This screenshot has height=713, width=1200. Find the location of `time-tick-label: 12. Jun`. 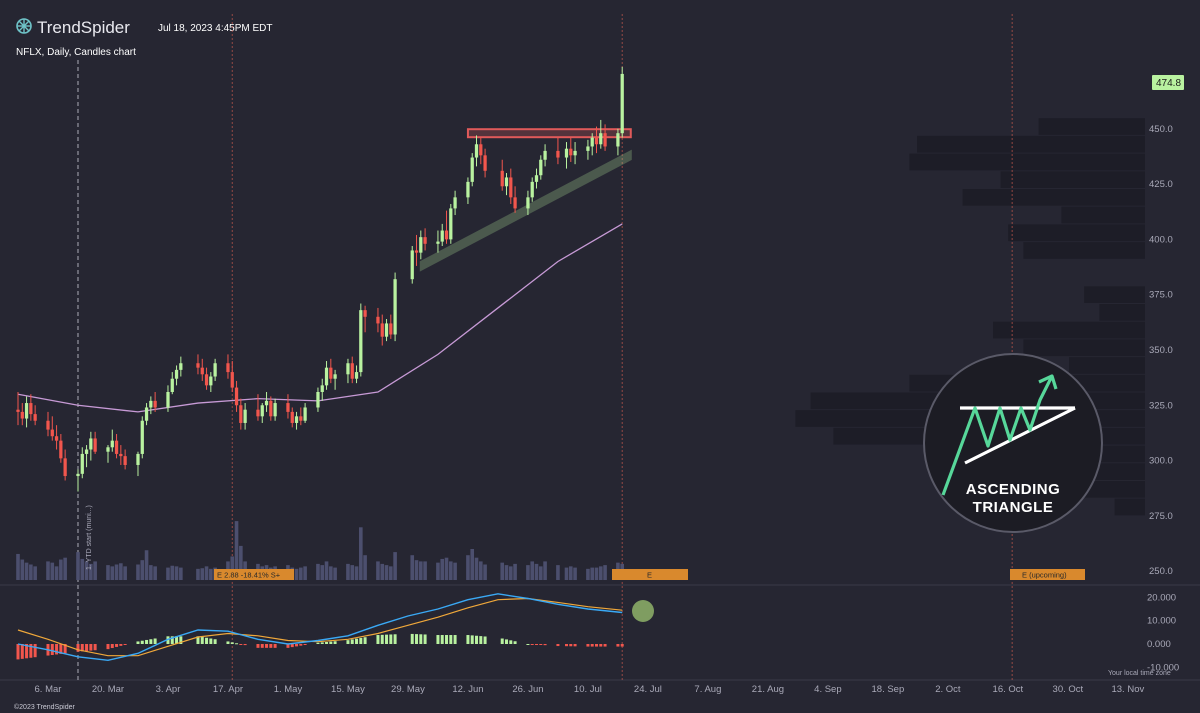

time-tick-label: 12. Jun is located at coordinates (467, 689).